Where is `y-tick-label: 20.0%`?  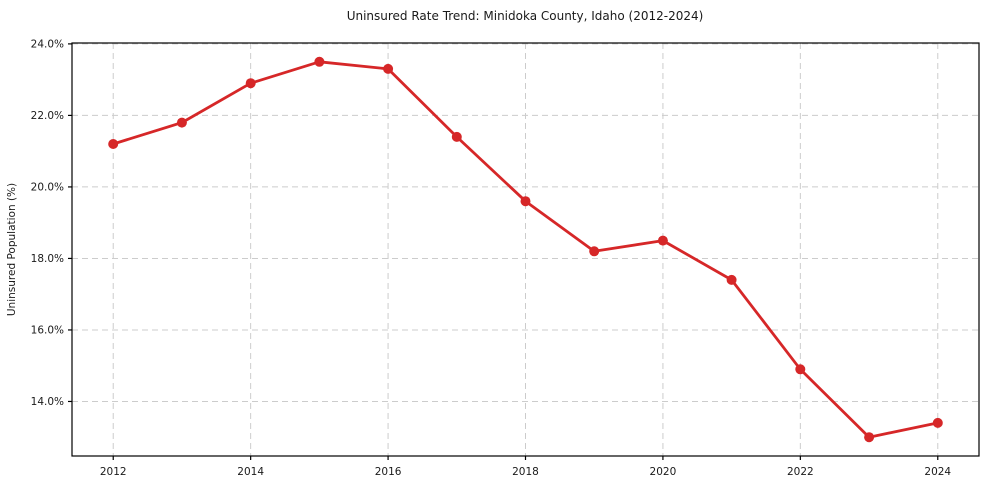
y-tick-label: 20.0% is located at coordinates (47, 188).